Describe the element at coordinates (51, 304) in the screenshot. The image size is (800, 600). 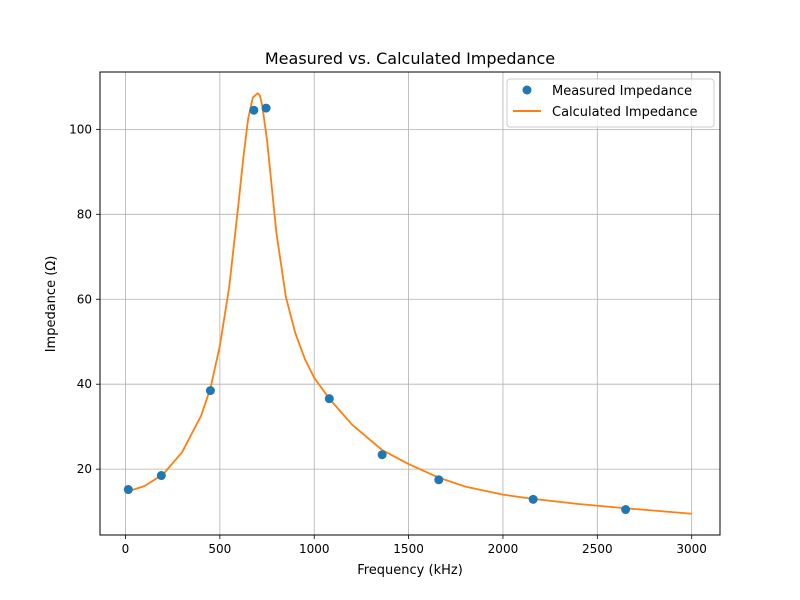
I see `y-axis-label: Impedance (Ω)` at that location.